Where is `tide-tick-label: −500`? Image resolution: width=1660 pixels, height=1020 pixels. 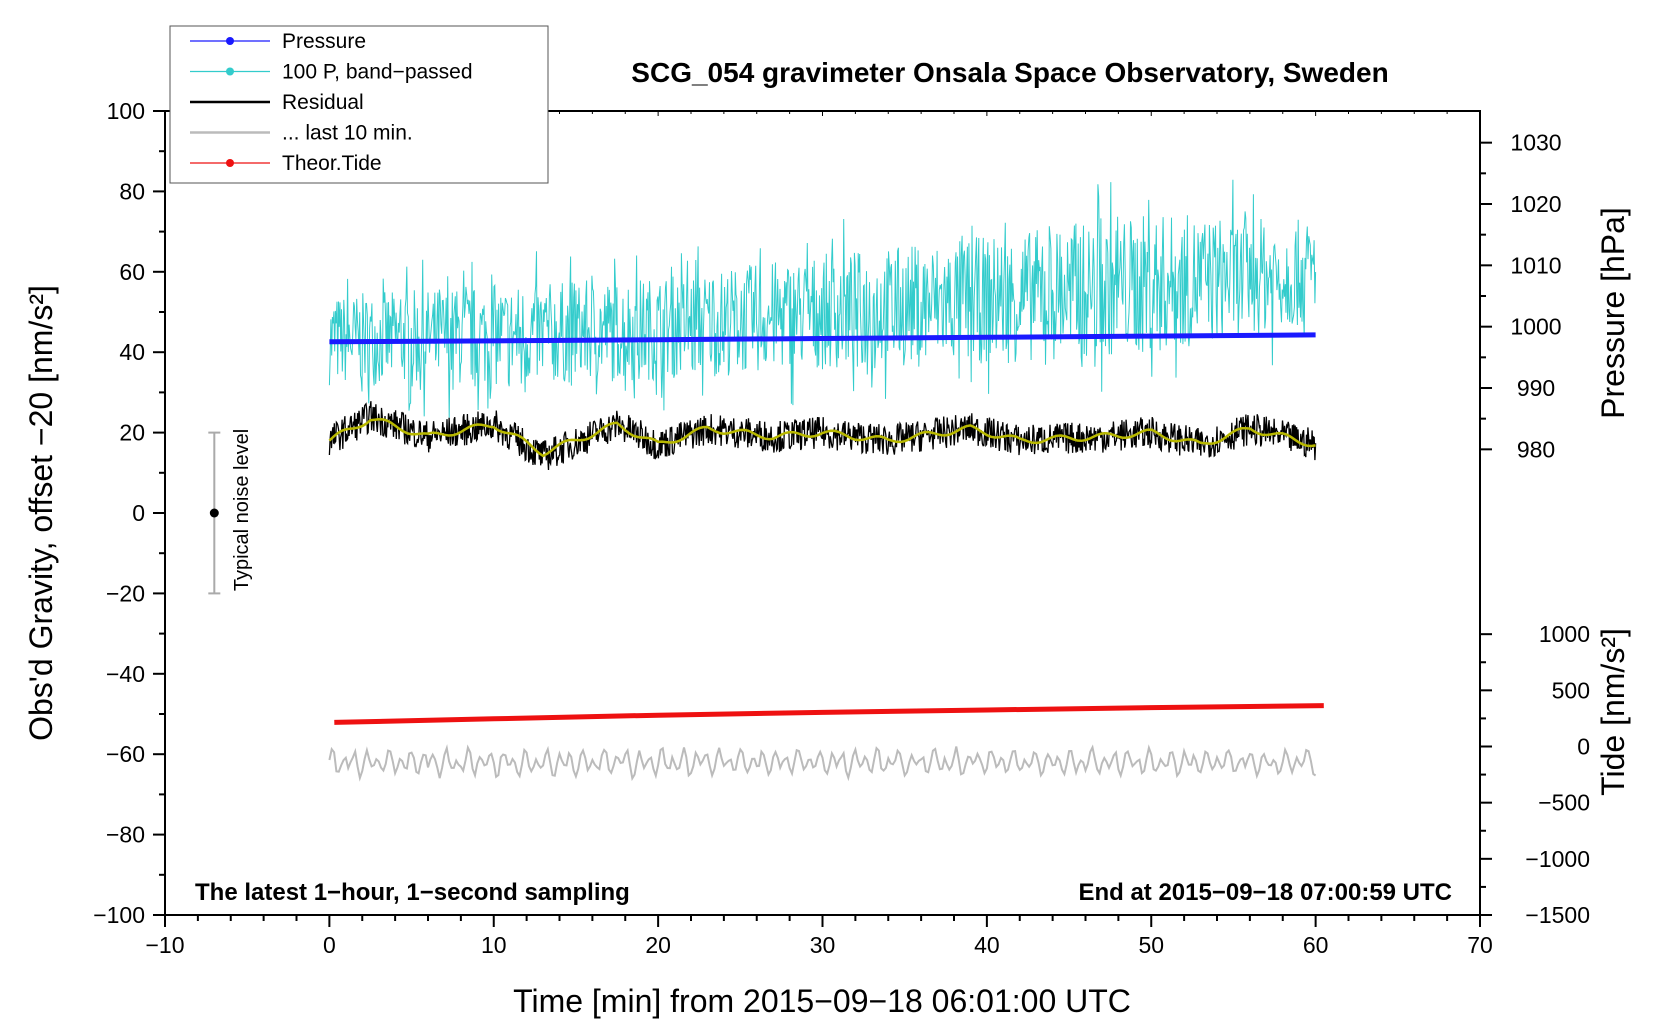 tide-tick-label: −500 is located at coordinates (1564, 803).